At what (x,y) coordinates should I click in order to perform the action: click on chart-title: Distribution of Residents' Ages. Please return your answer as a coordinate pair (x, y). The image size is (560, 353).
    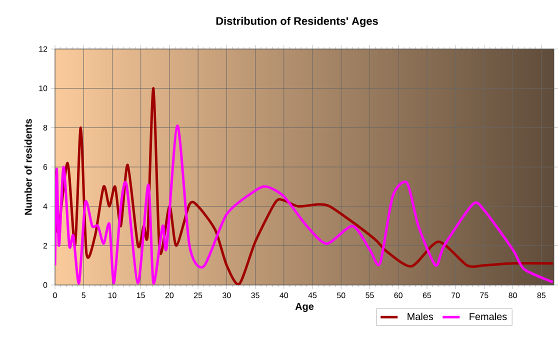
    Looking at the image, I should click on (297, 22).